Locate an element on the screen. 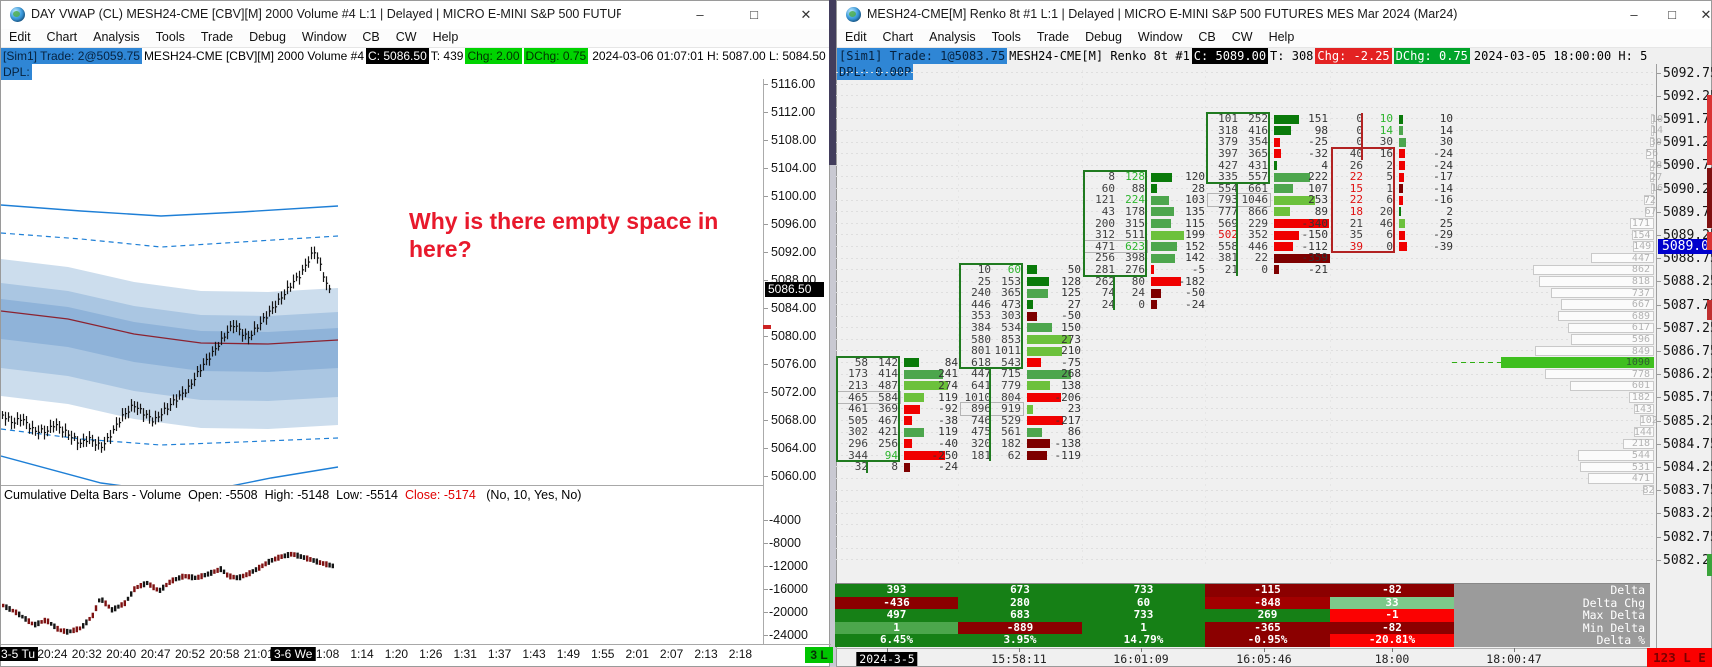 This screenshot has height=667, width=1712. time-axis-label: 2:01 is located at coordinates (637, 654).